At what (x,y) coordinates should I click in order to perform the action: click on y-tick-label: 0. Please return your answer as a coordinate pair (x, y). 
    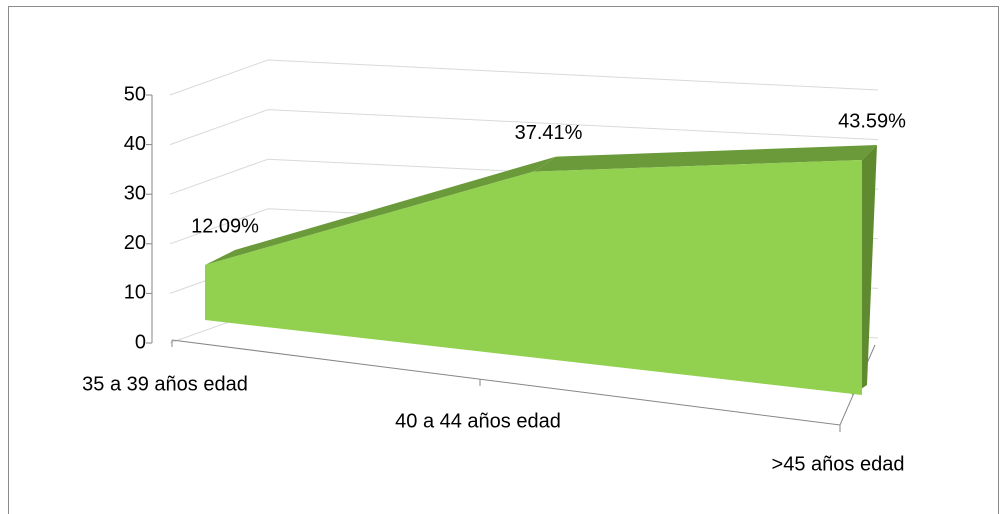
    Looking at the image, I should click on (140, 342).